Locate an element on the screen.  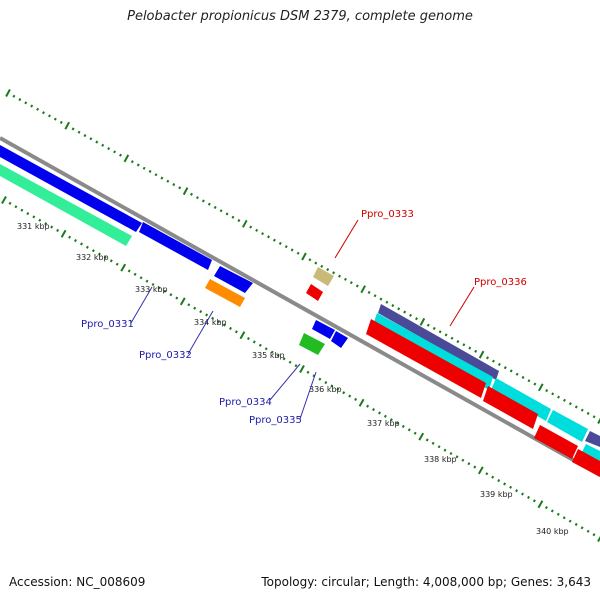
green-feature is located at coordinates (312, 344).